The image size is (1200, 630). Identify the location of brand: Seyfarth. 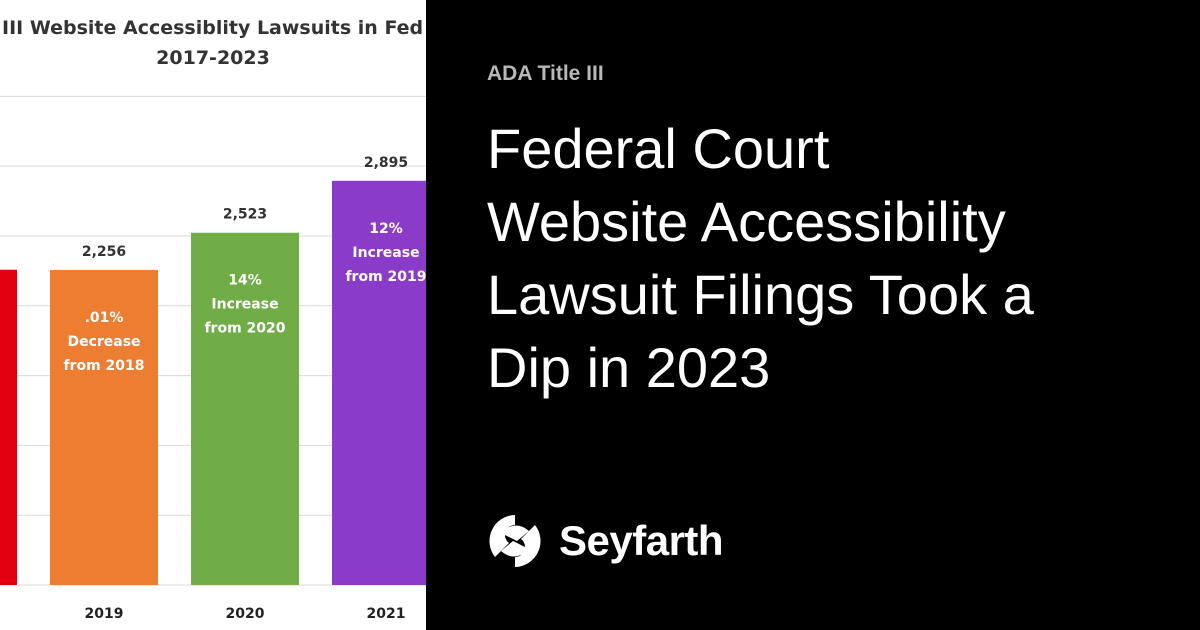
(605, 541).